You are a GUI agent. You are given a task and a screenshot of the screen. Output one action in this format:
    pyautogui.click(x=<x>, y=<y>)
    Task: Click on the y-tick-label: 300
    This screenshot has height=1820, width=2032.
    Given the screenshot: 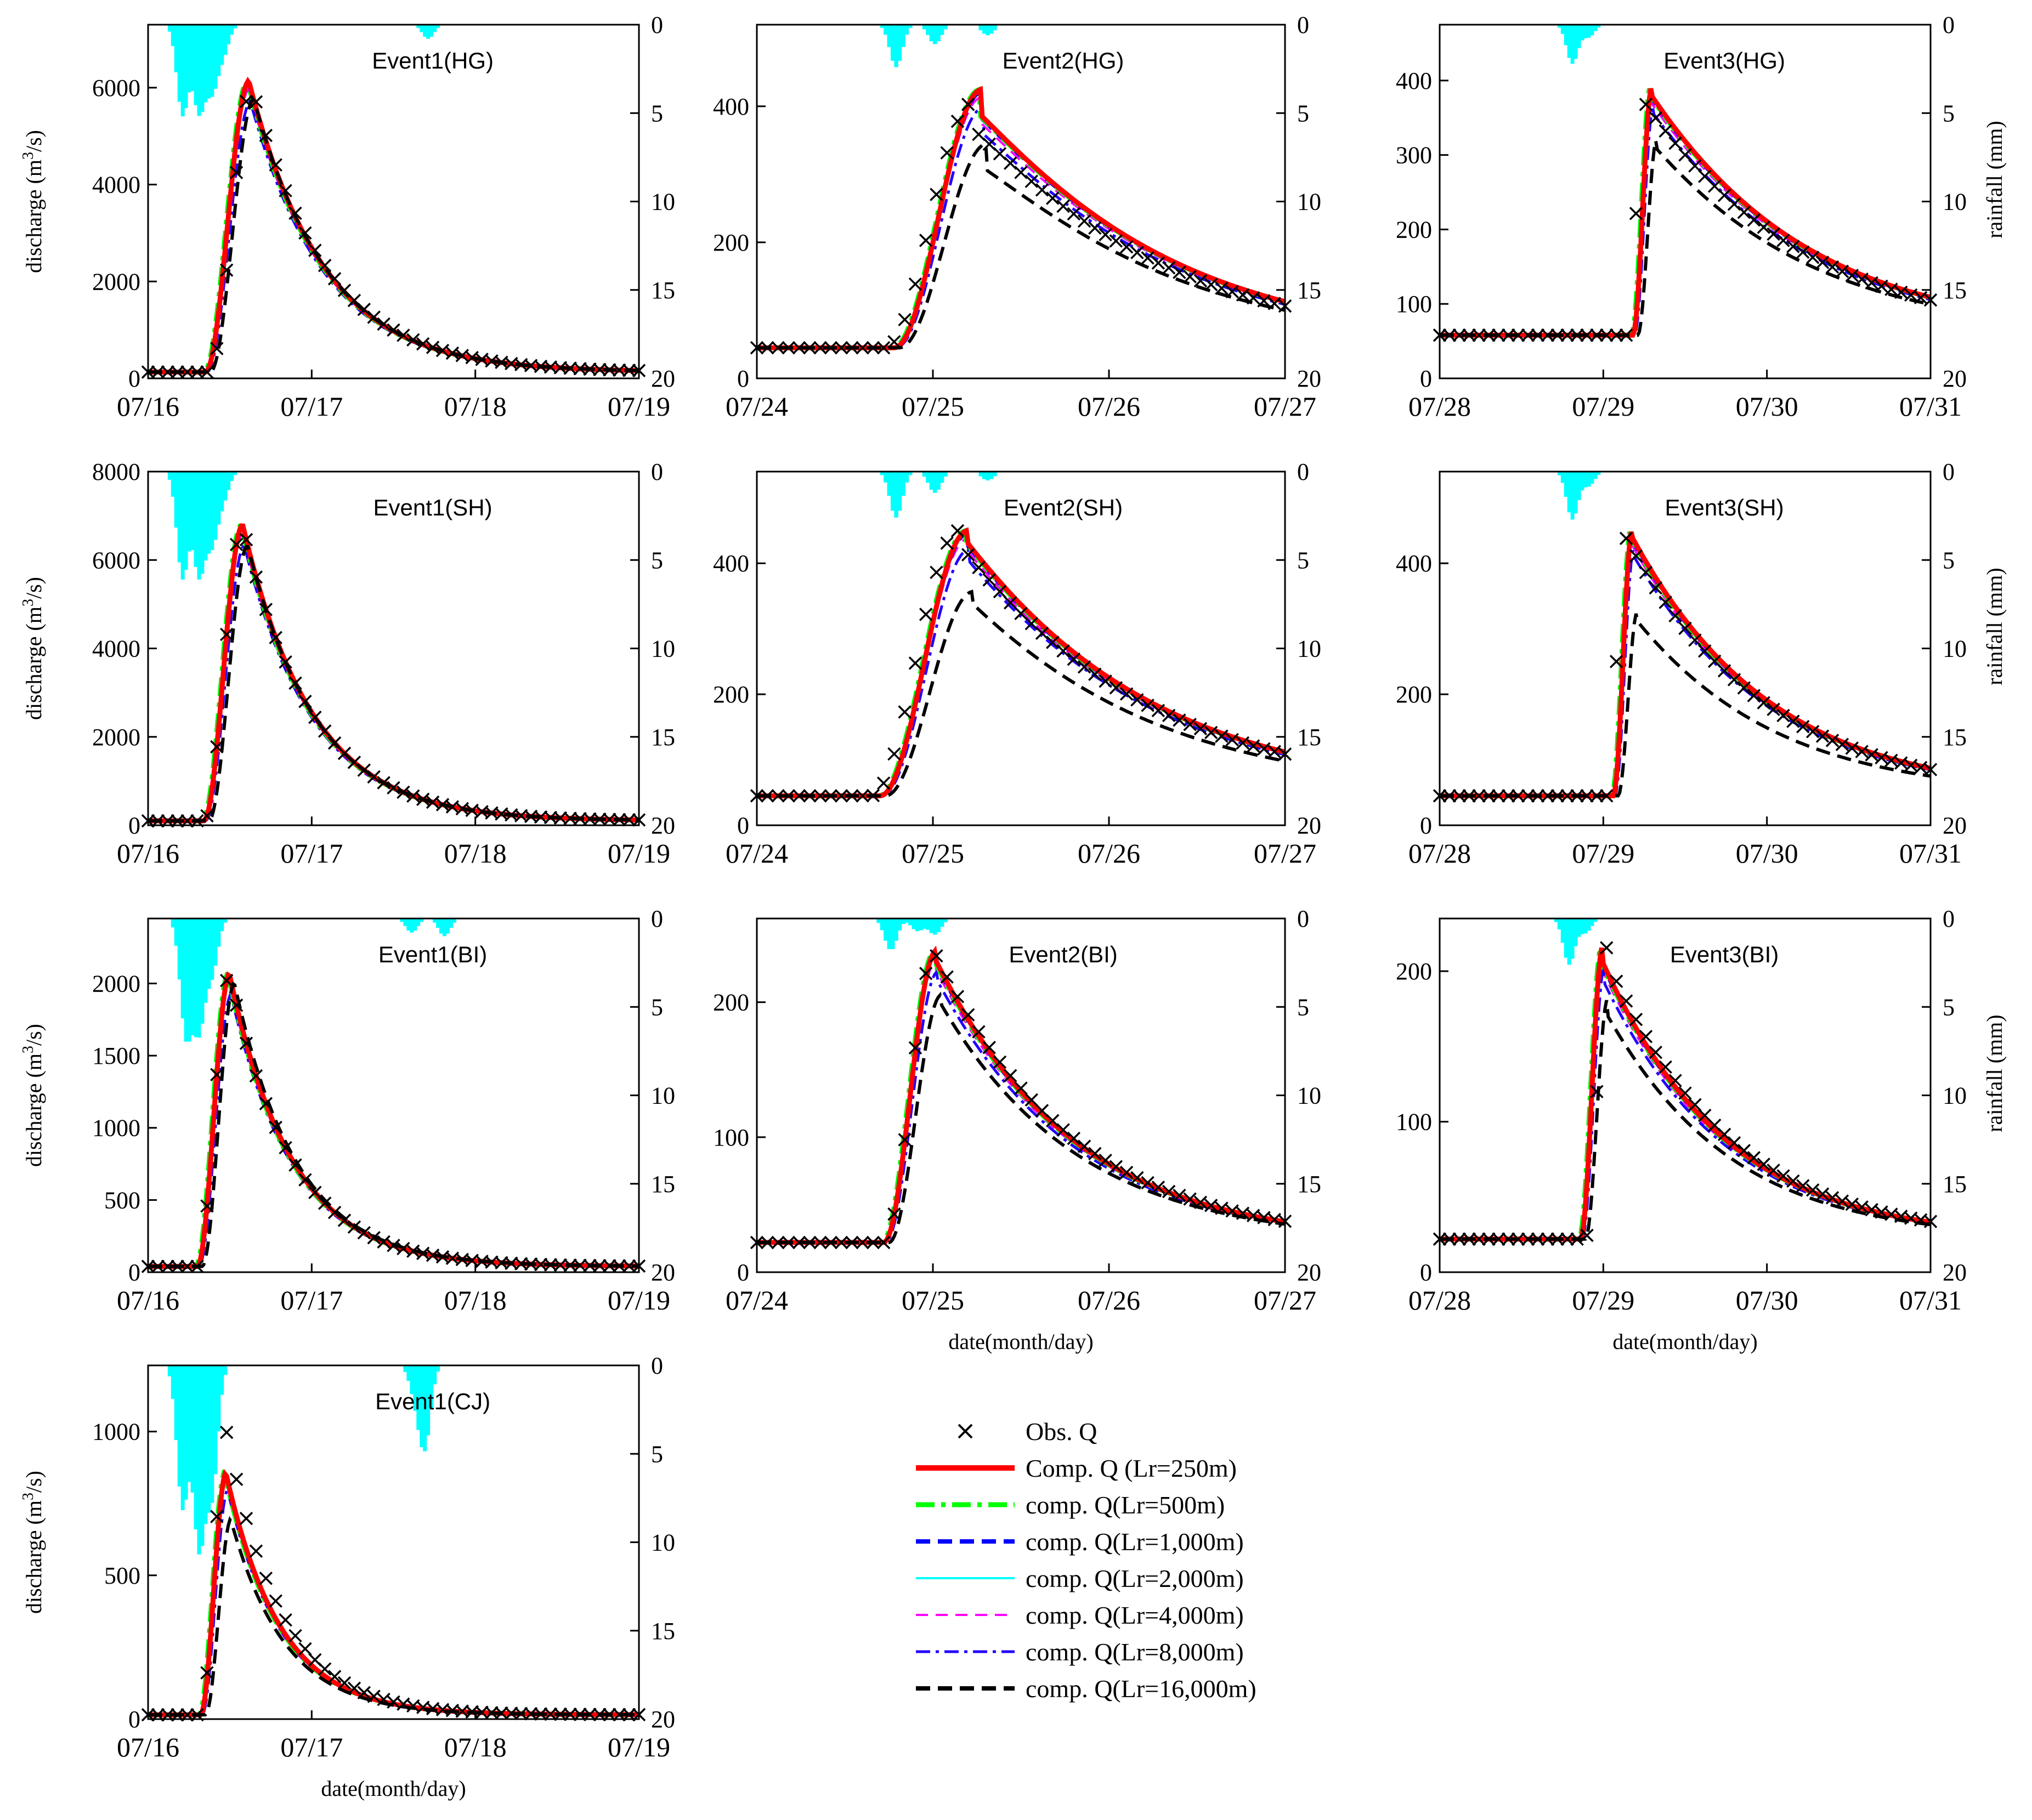 What is the action you would take?
    pyautogui.click(x=1414, y=155)
    